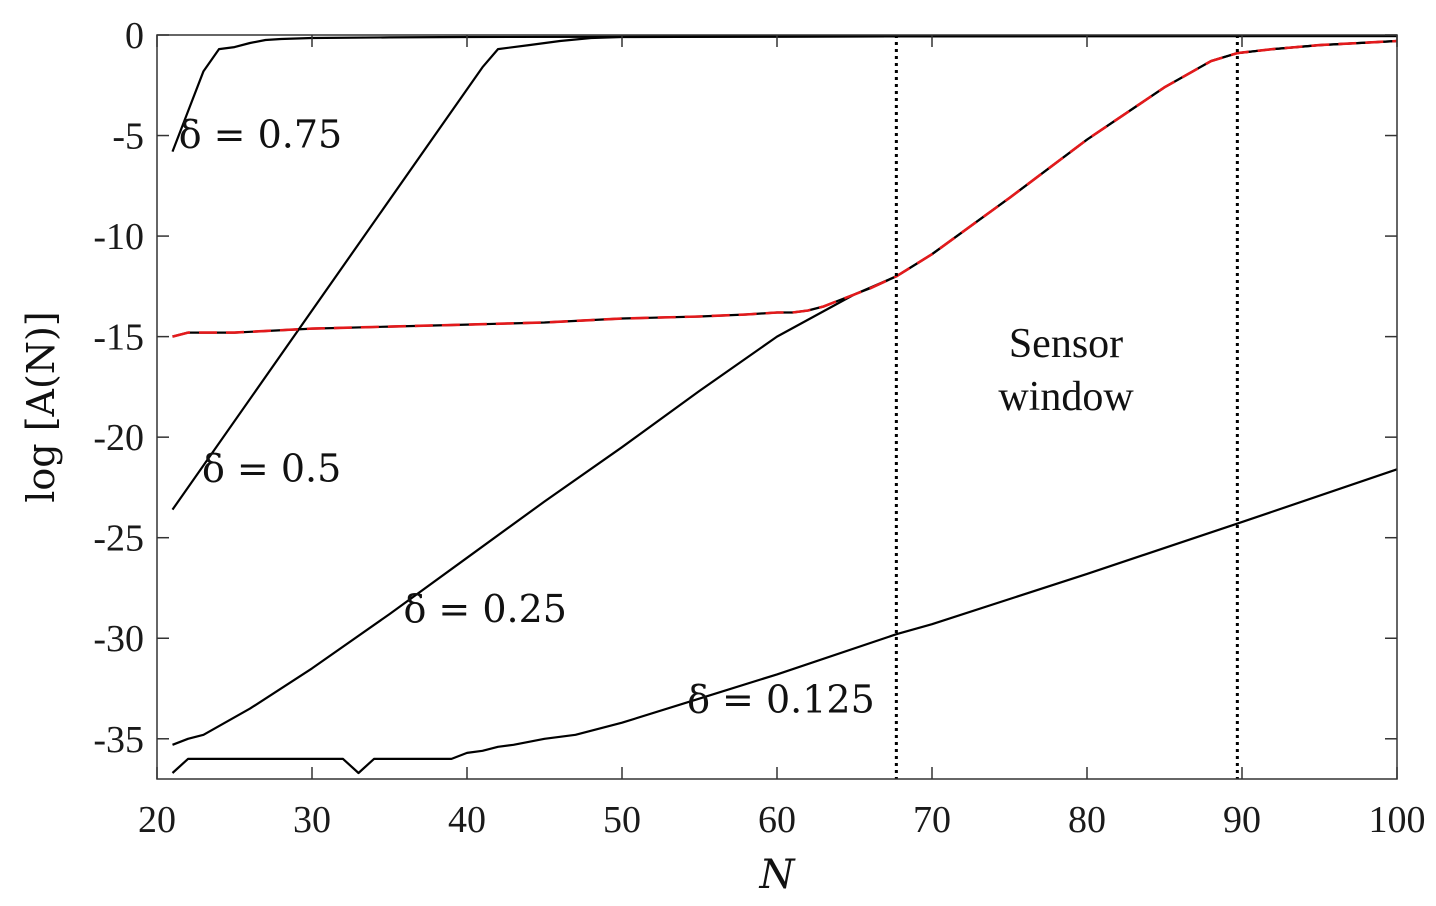 The image size is (1436, 906). I want to click on x-tick-label-1: 30, so click(312, 820).